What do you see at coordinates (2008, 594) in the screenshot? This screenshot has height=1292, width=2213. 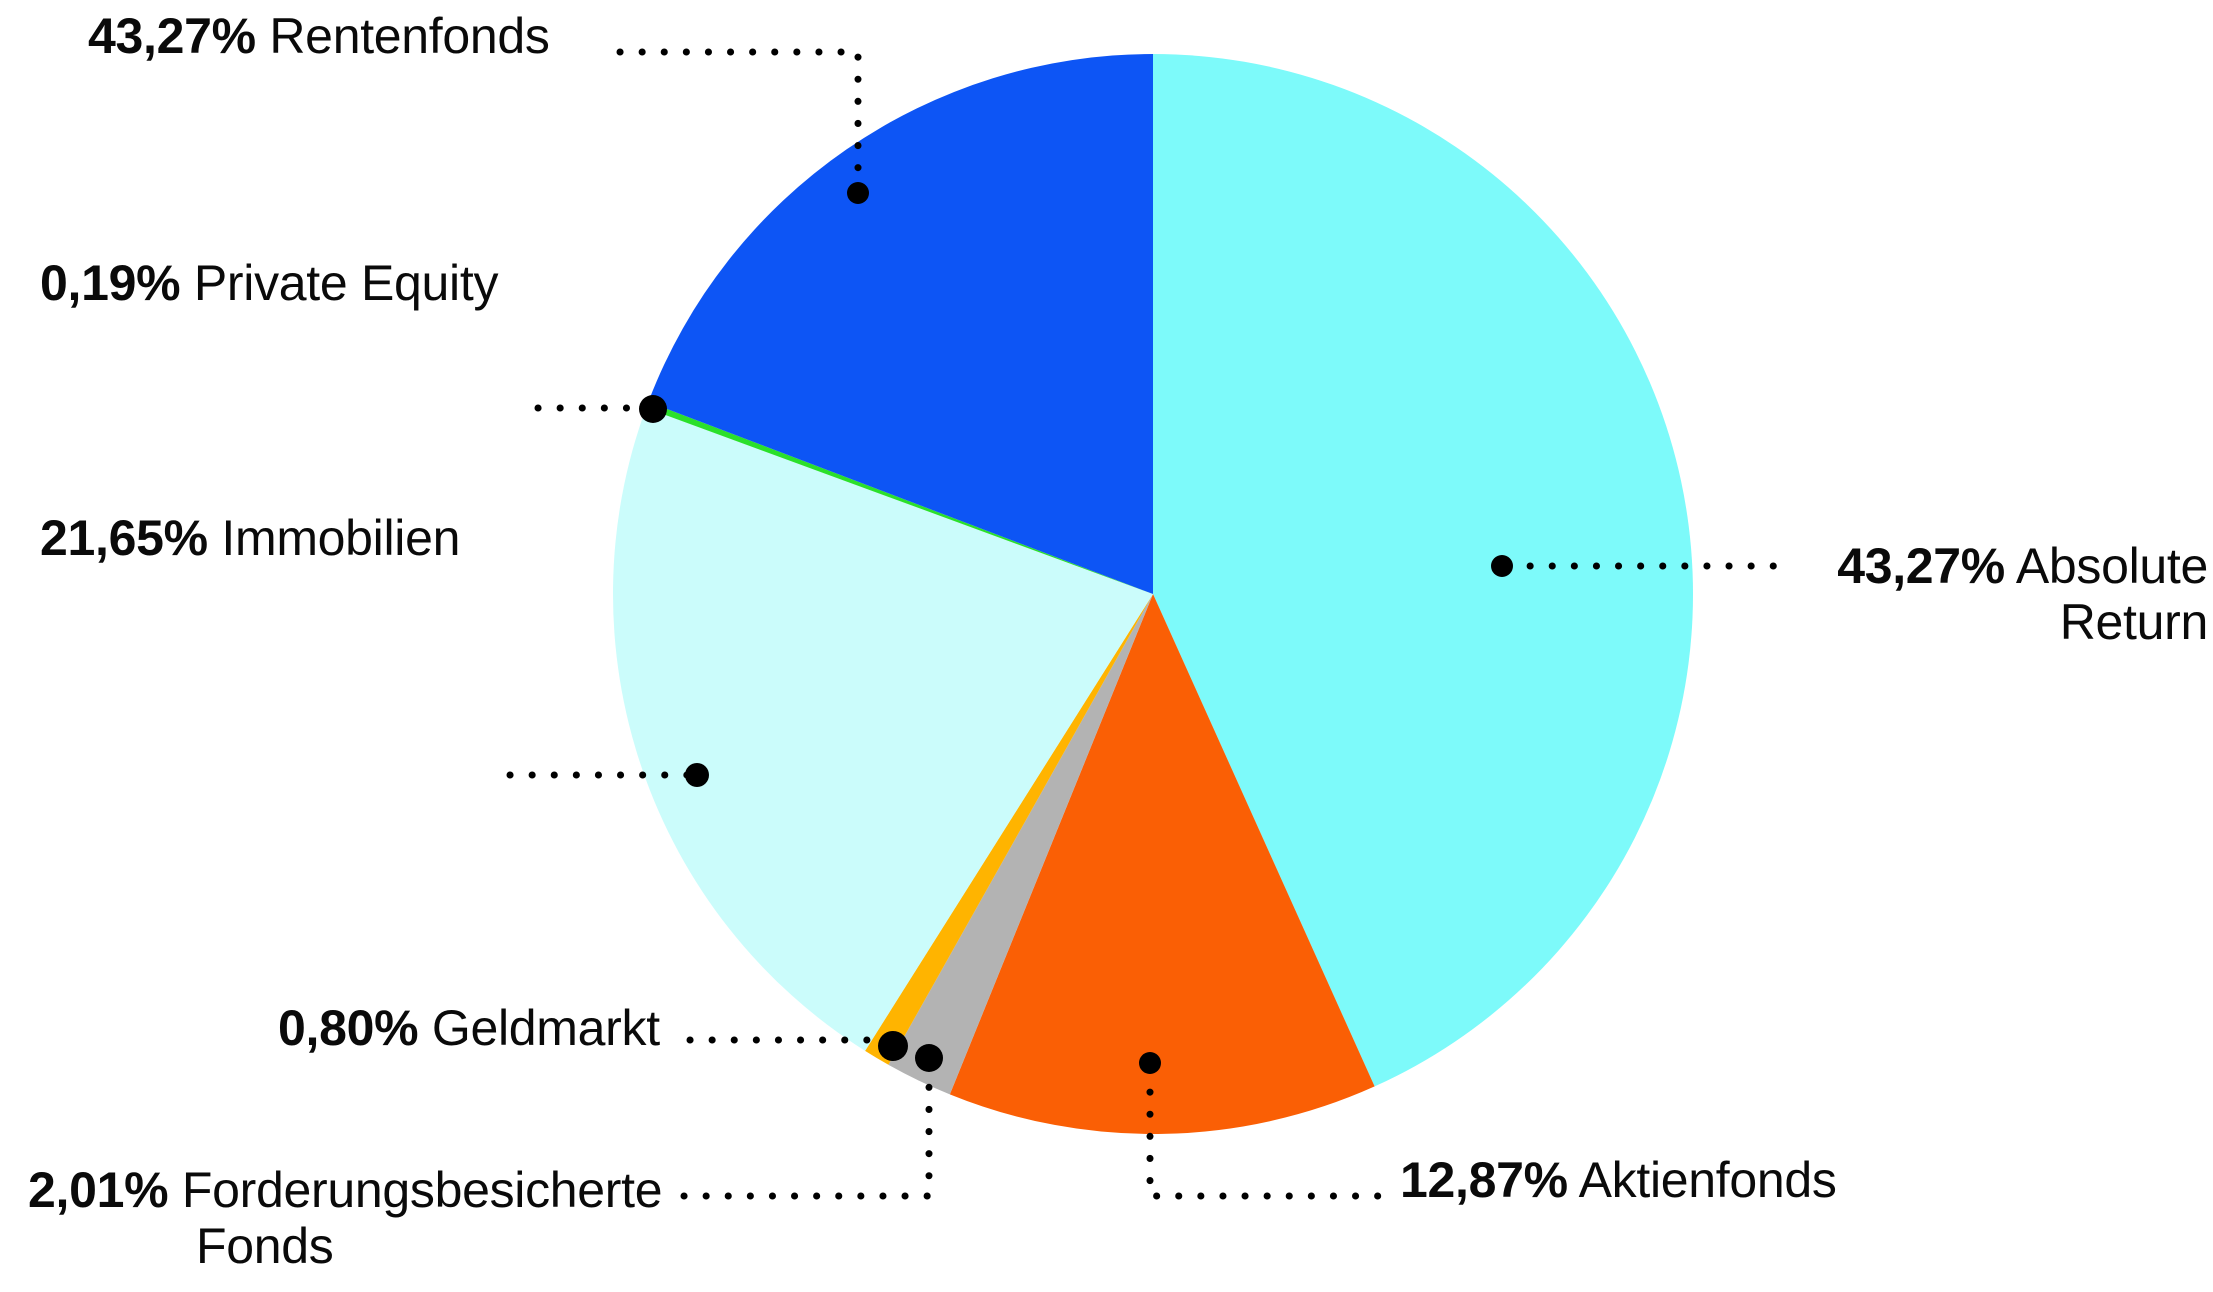 I see `pie-label-absolute-return: 43,27% Absolute Return` at bounding box center [2008, 594].